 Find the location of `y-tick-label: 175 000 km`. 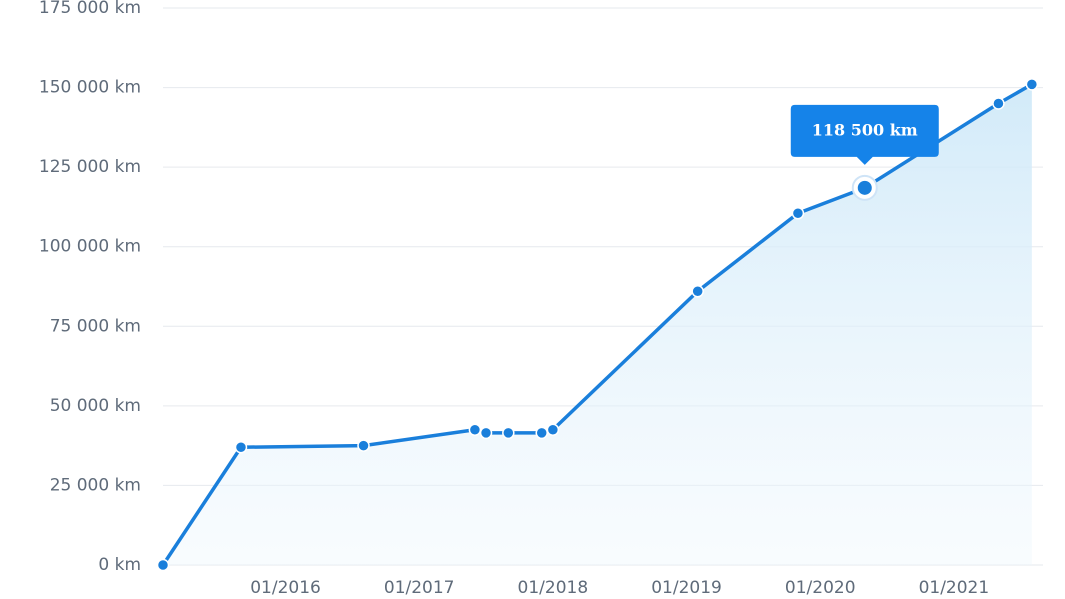

y-tick-label: 175 000 km is located at coordinates (90, 9).